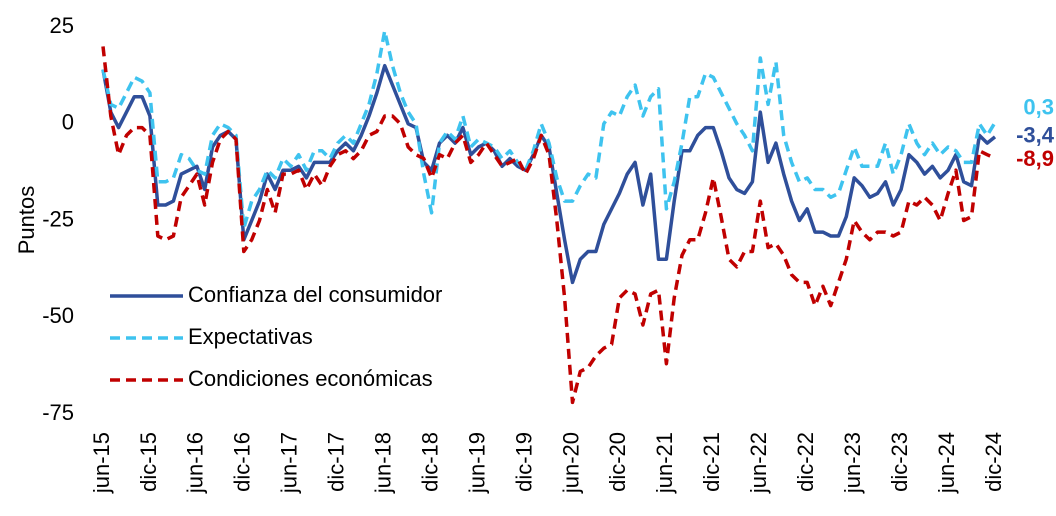  I want to click on x-tick-label: jun-23, so click(852, 463).